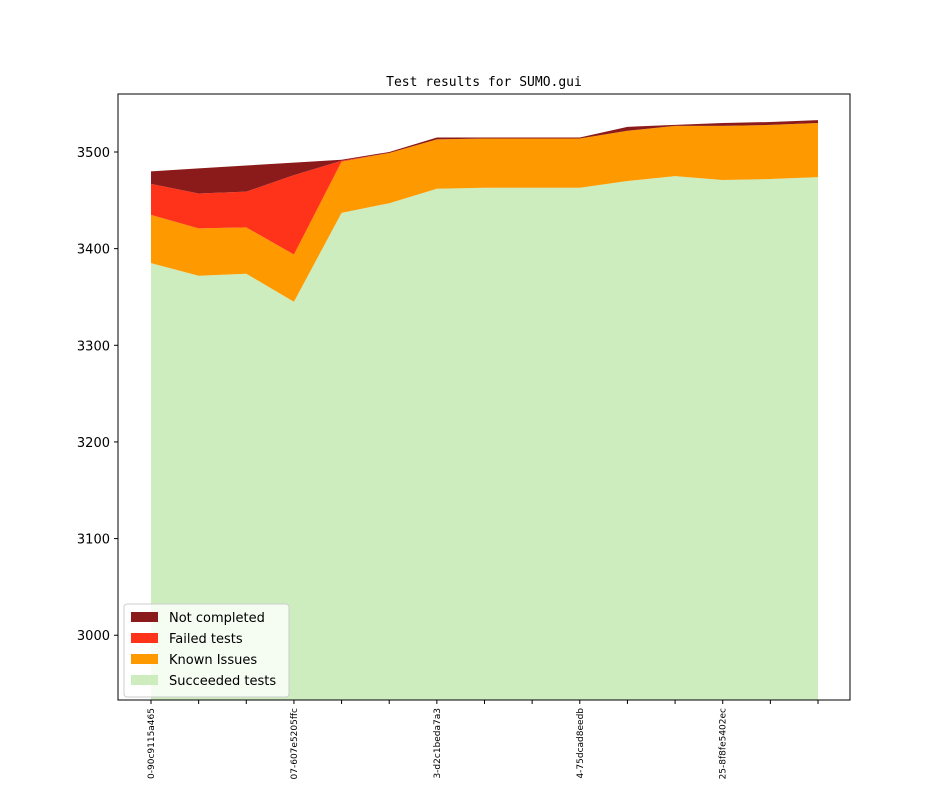 Image resolution: width=944 pixels, height=787 pixels. Describe the element at coordinates (217, 618) in the screenshot. I see `legend-label: Not completed` at that location.